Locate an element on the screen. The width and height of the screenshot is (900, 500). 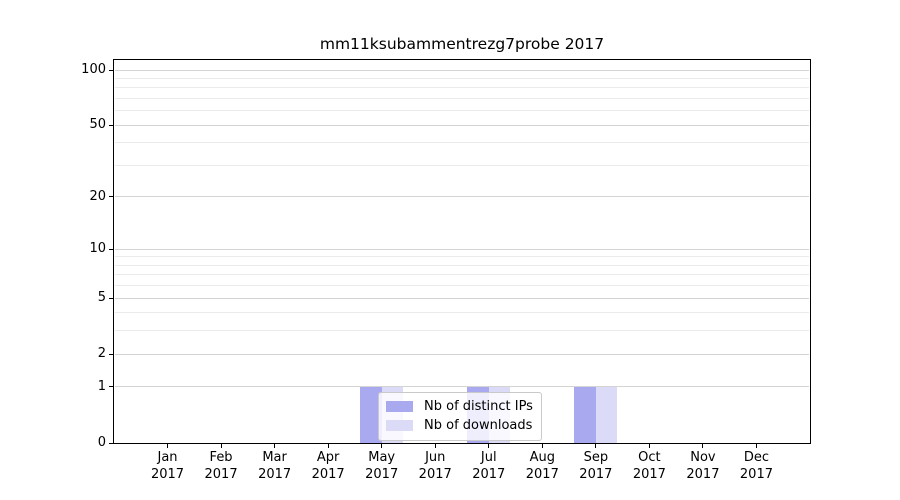
x-axis-tick-label: Dec 2017 is located at coordinates (756, 466).